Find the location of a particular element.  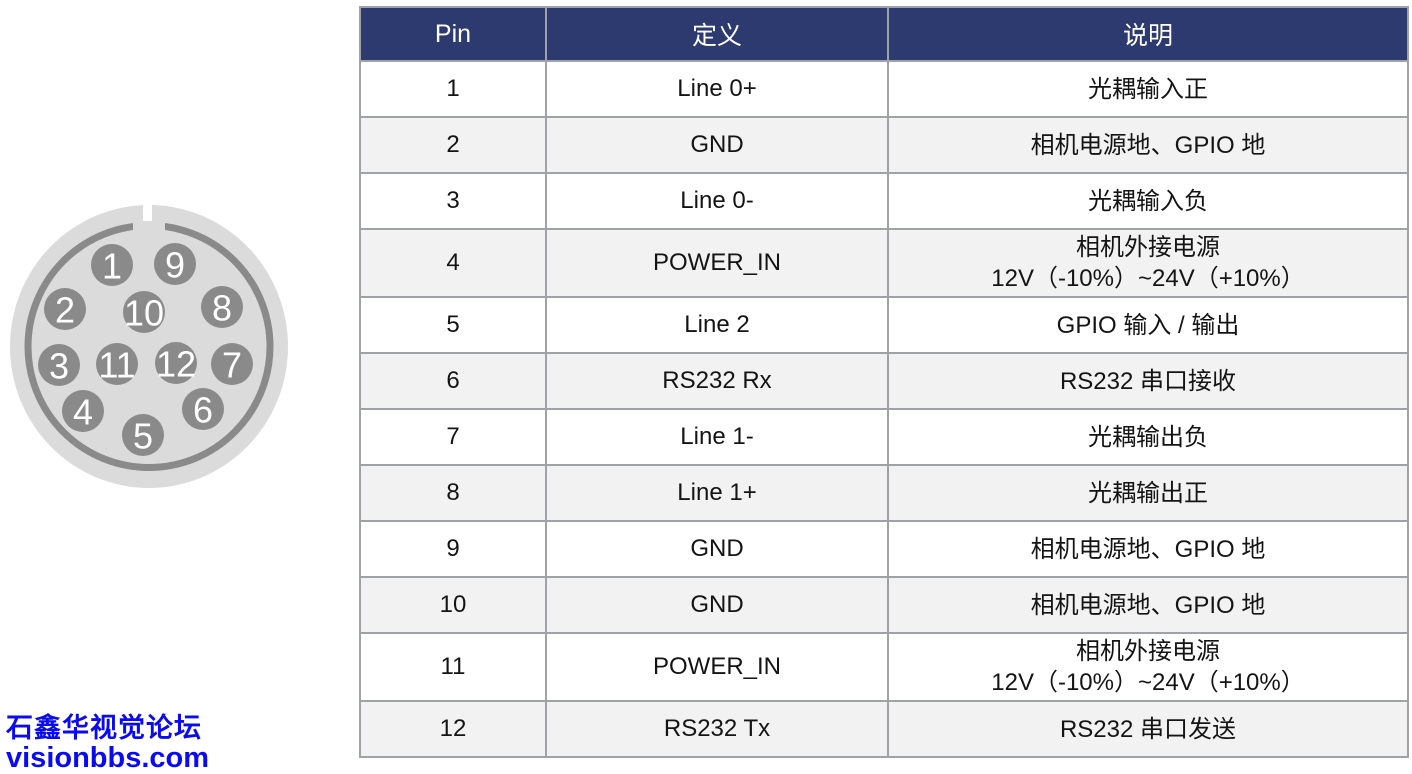

pin-6: 6 is located at coordinates (203, 409).